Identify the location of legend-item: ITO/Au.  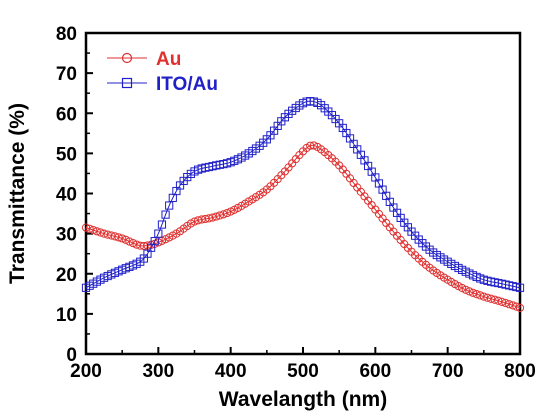
(162, 84).